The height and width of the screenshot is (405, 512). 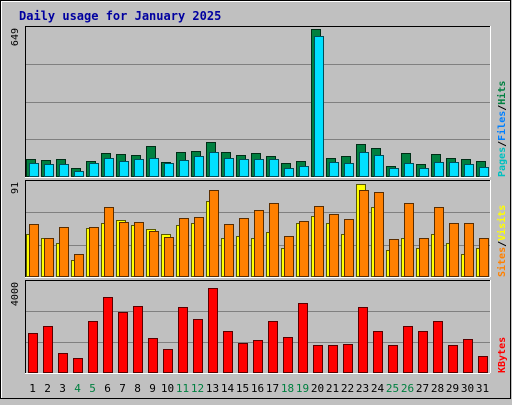 What do you see at coordinates (120, 16) in the screenshot?
I see `chart-title: Daily usage for January 2025` at bounding box center [120, 16].